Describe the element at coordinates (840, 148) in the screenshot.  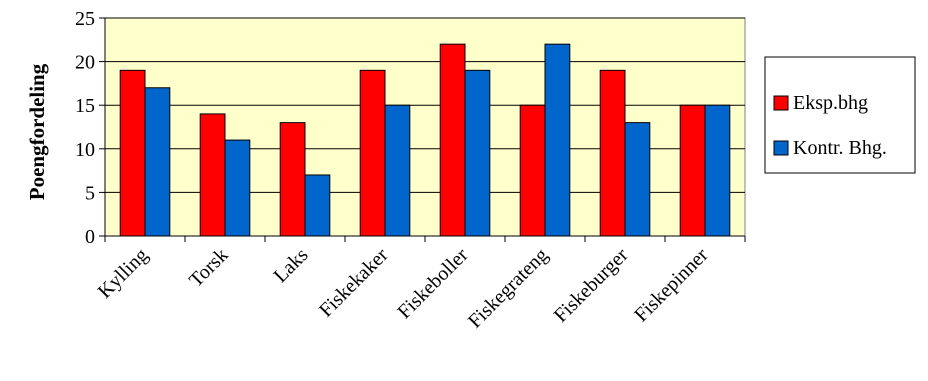
I see `legend-label-kontr: Kontr. Bhg.` at that location.